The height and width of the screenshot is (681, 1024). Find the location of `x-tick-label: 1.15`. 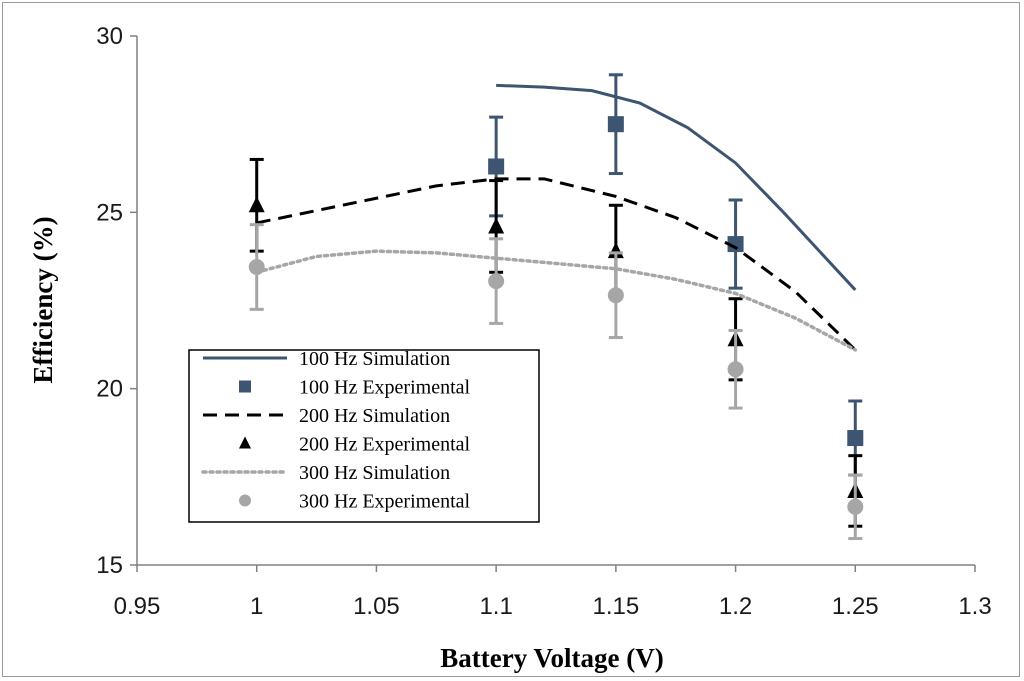

x-tick-label: 1.15 is located at coordinates (615, 606).